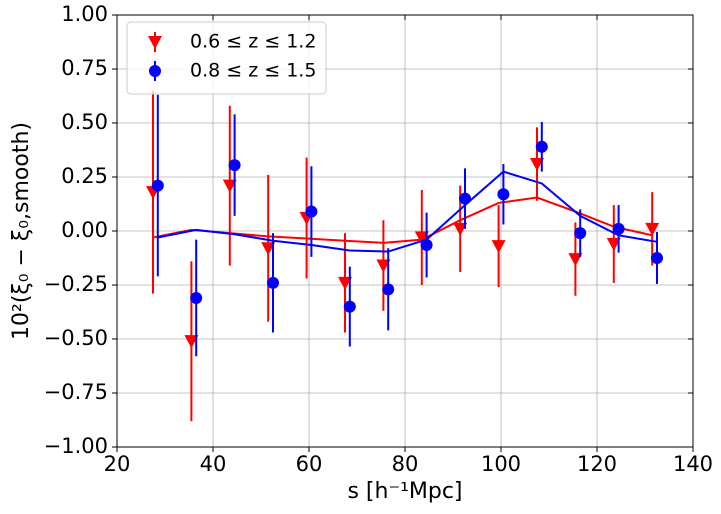 This screenshot has height=514, width=721. I want to click on x-tick-label: 100, so click(501, 464).